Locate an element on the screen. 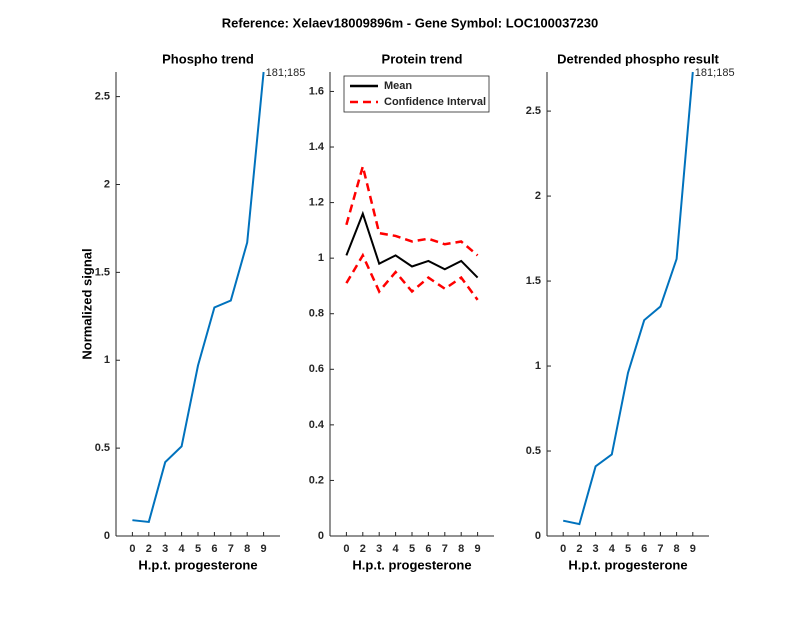 Image resolution: width=800 pixels, height=618 pixels. panel-title: Phospho trend is located at coordinates (208, 58).